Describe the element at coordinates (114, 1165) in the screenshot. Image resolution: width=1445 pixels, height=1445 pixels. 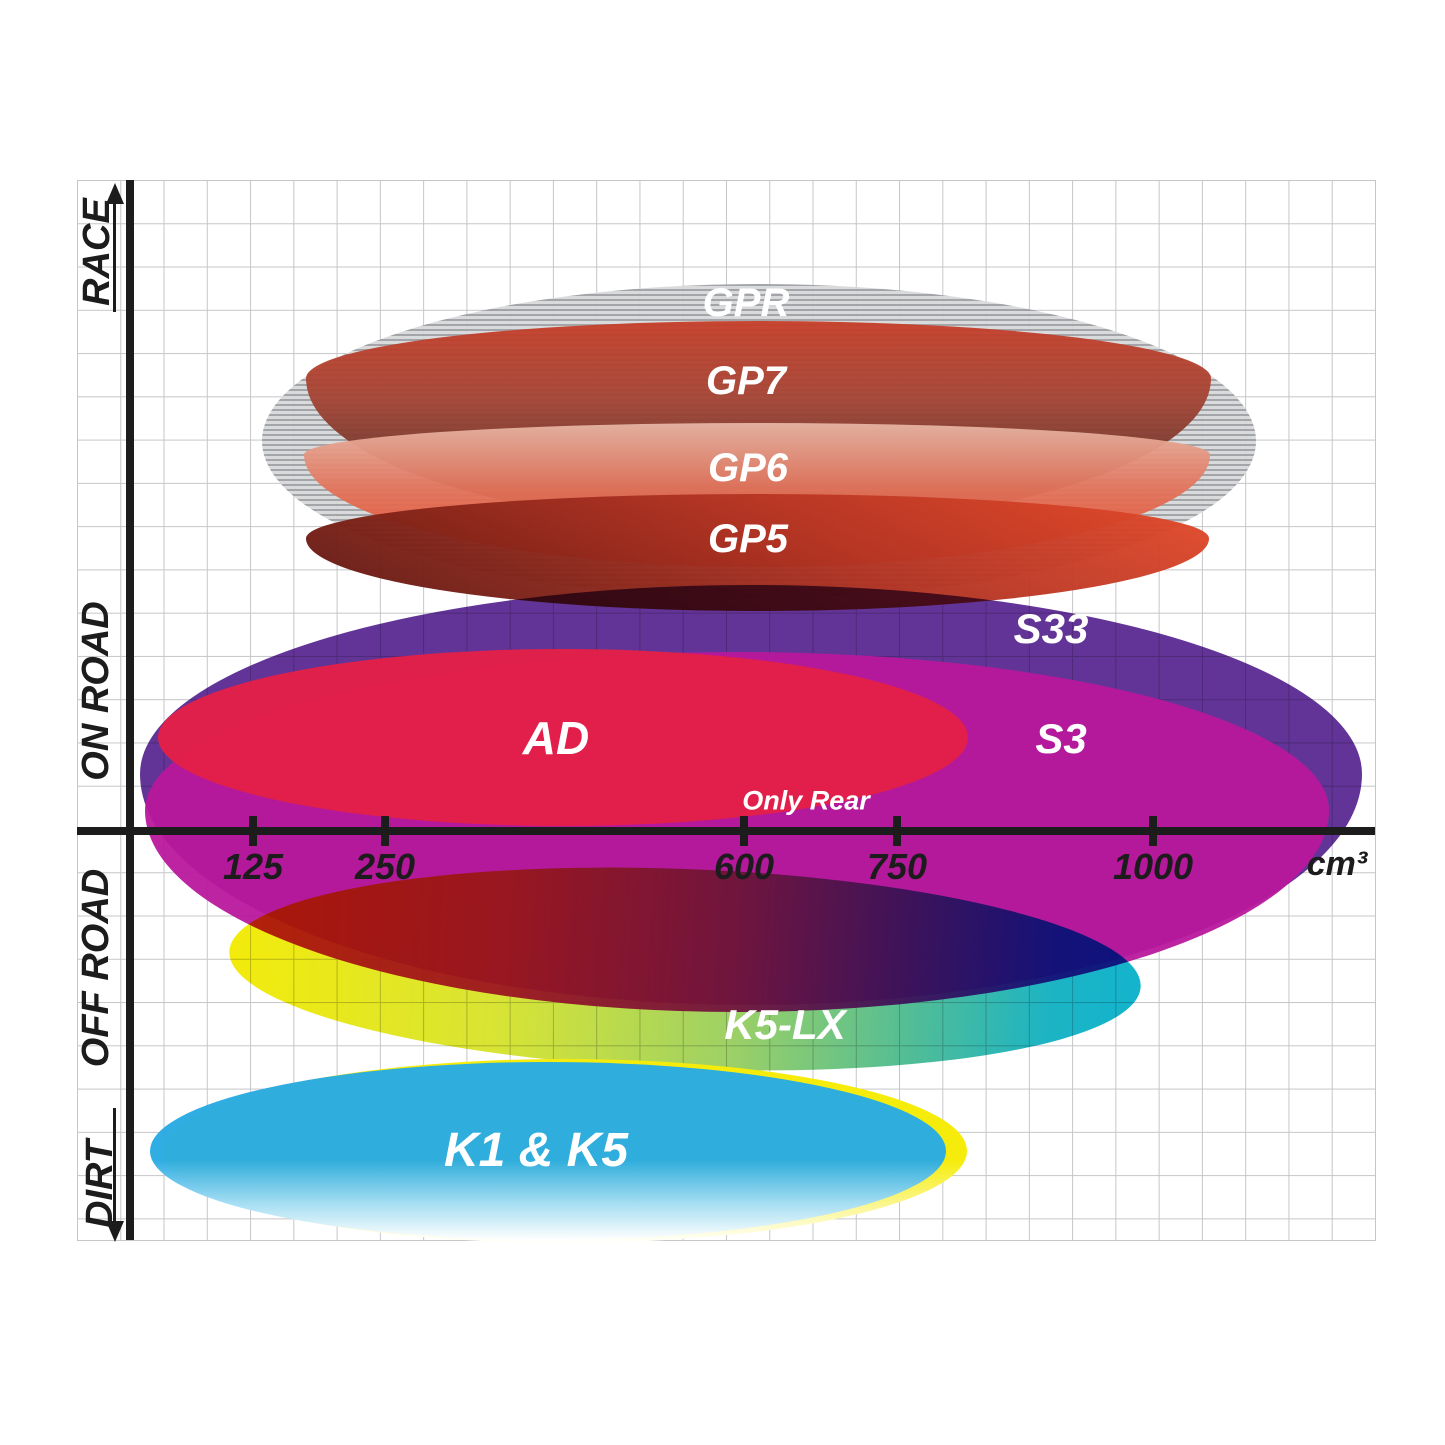
I see `dirt-down-arrow-line` at that location.